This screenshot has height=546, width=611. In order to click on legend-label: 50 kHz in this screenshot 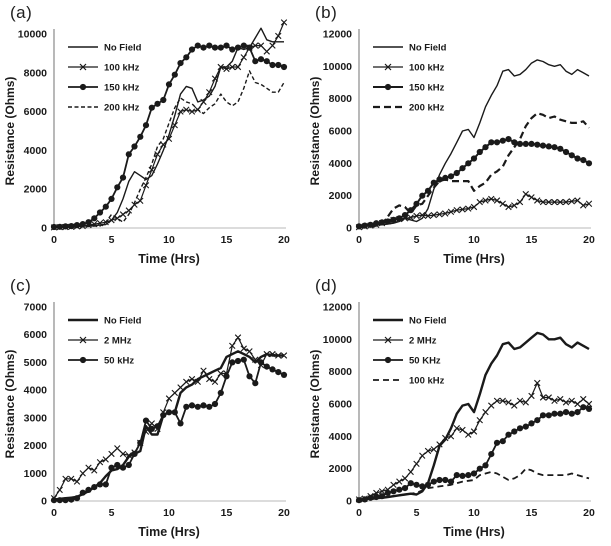, I will do `click(119, 361)`.